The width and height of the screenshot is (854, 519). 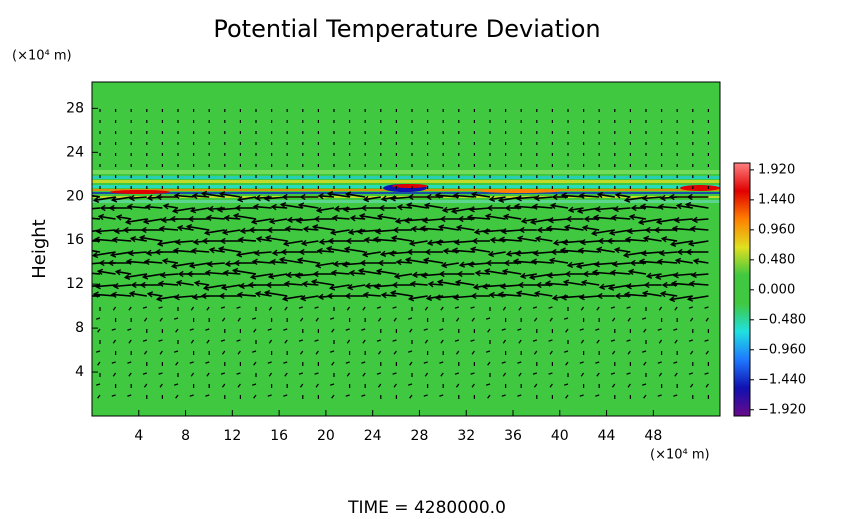 What do you see at coordinates (776, 199) in the screenshot?
I see `colorbar-tick-label: 1.440` at bounding box center [776, 199].